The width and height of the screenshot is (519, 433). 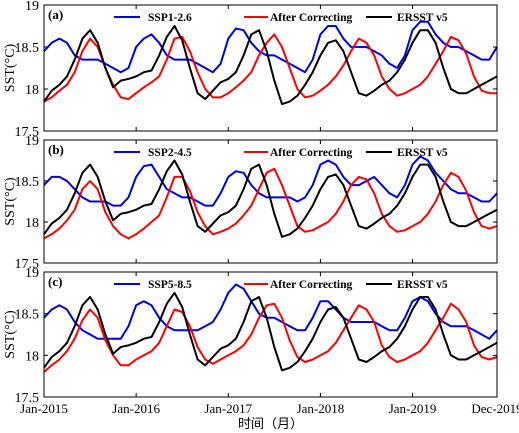 I want to click on legend: SSP1-2.6 After Correcting ERSST v5, so click(x=281, y=18).